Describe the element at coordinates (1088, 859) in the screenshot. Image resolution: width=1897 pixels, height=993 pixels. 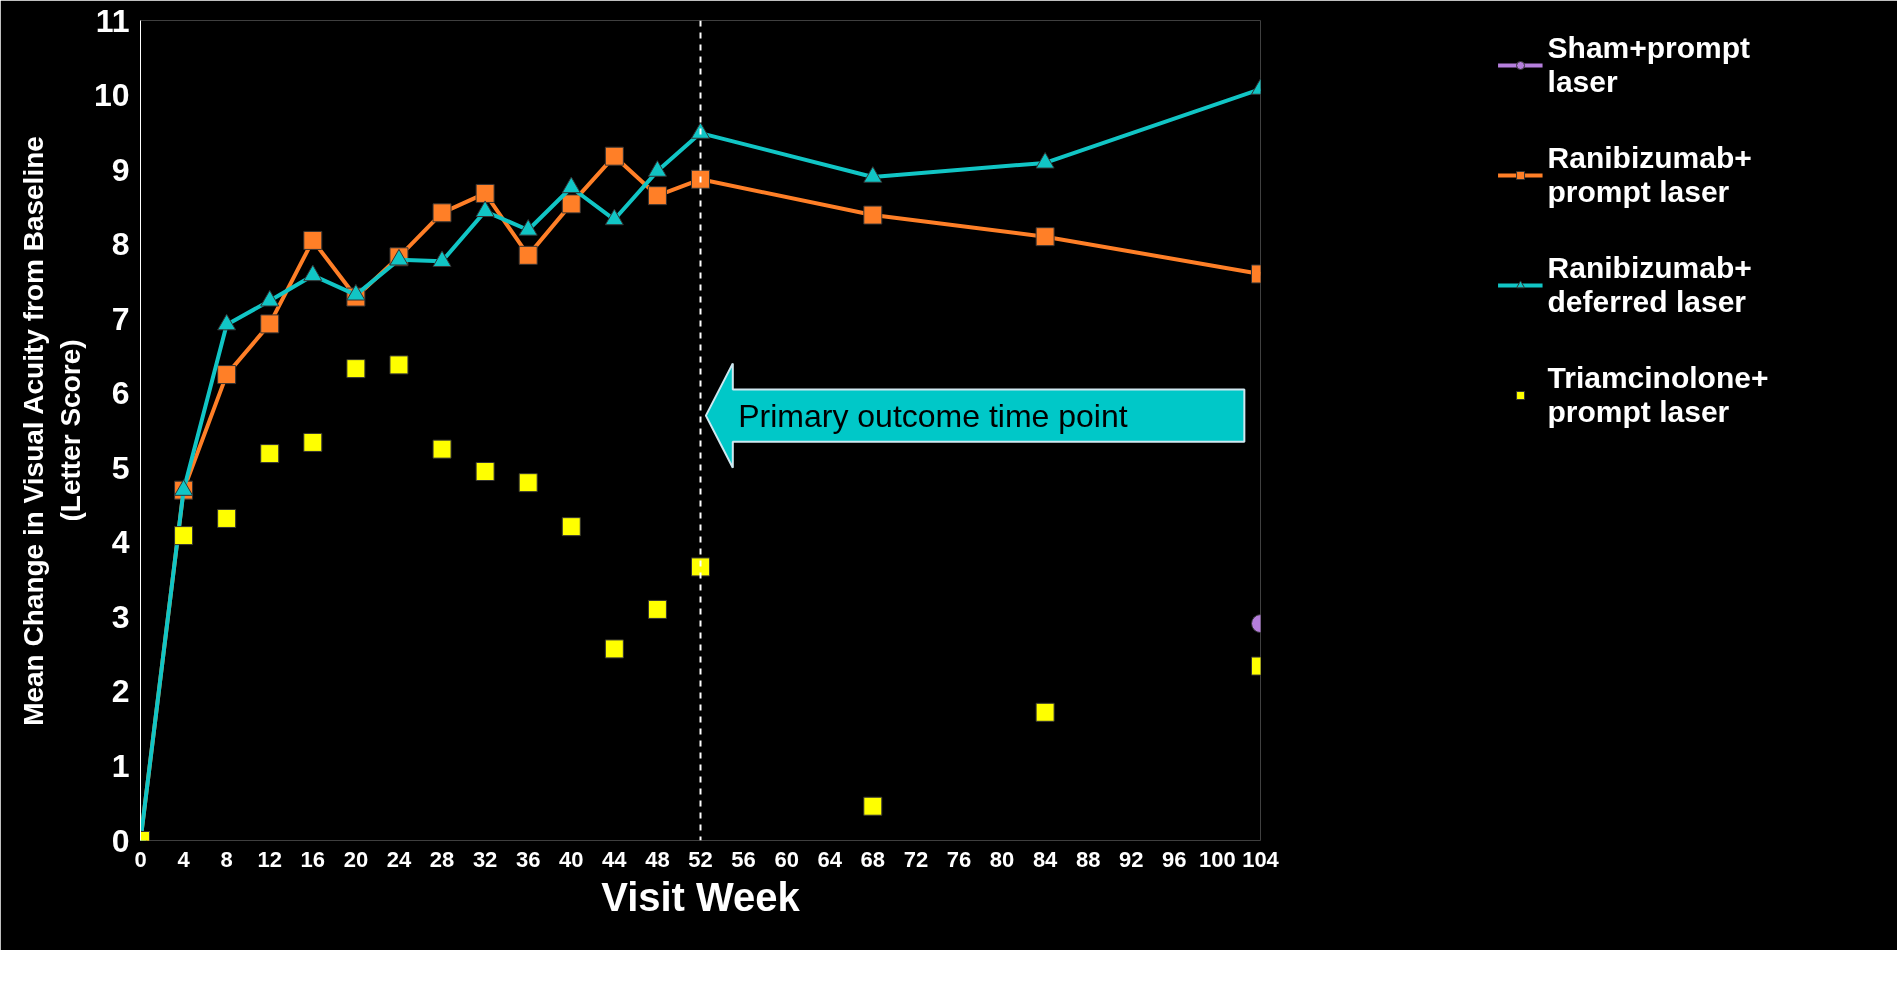
I see `x-tick-label: 88` at that location.